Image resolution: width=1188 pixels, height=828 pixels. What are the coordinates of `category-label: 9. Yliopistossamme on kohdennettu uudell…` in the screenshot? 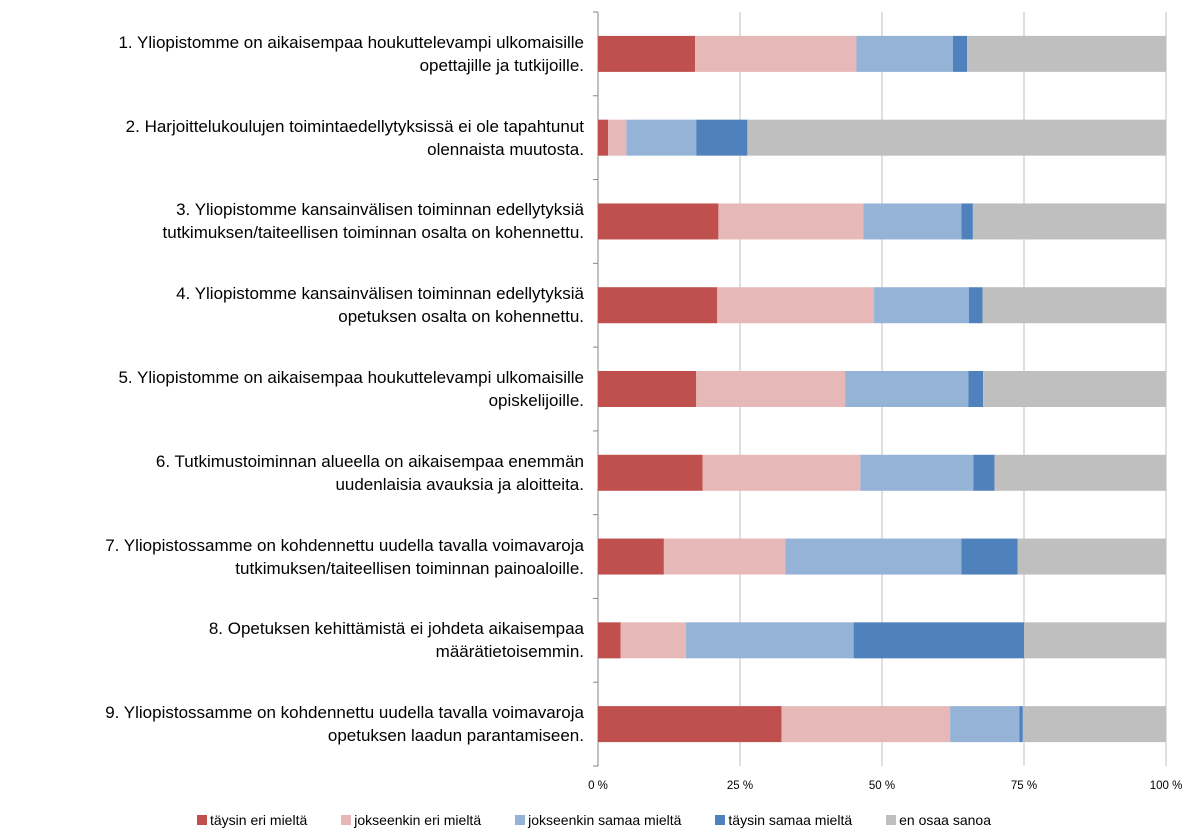 It's located at (292, 724).